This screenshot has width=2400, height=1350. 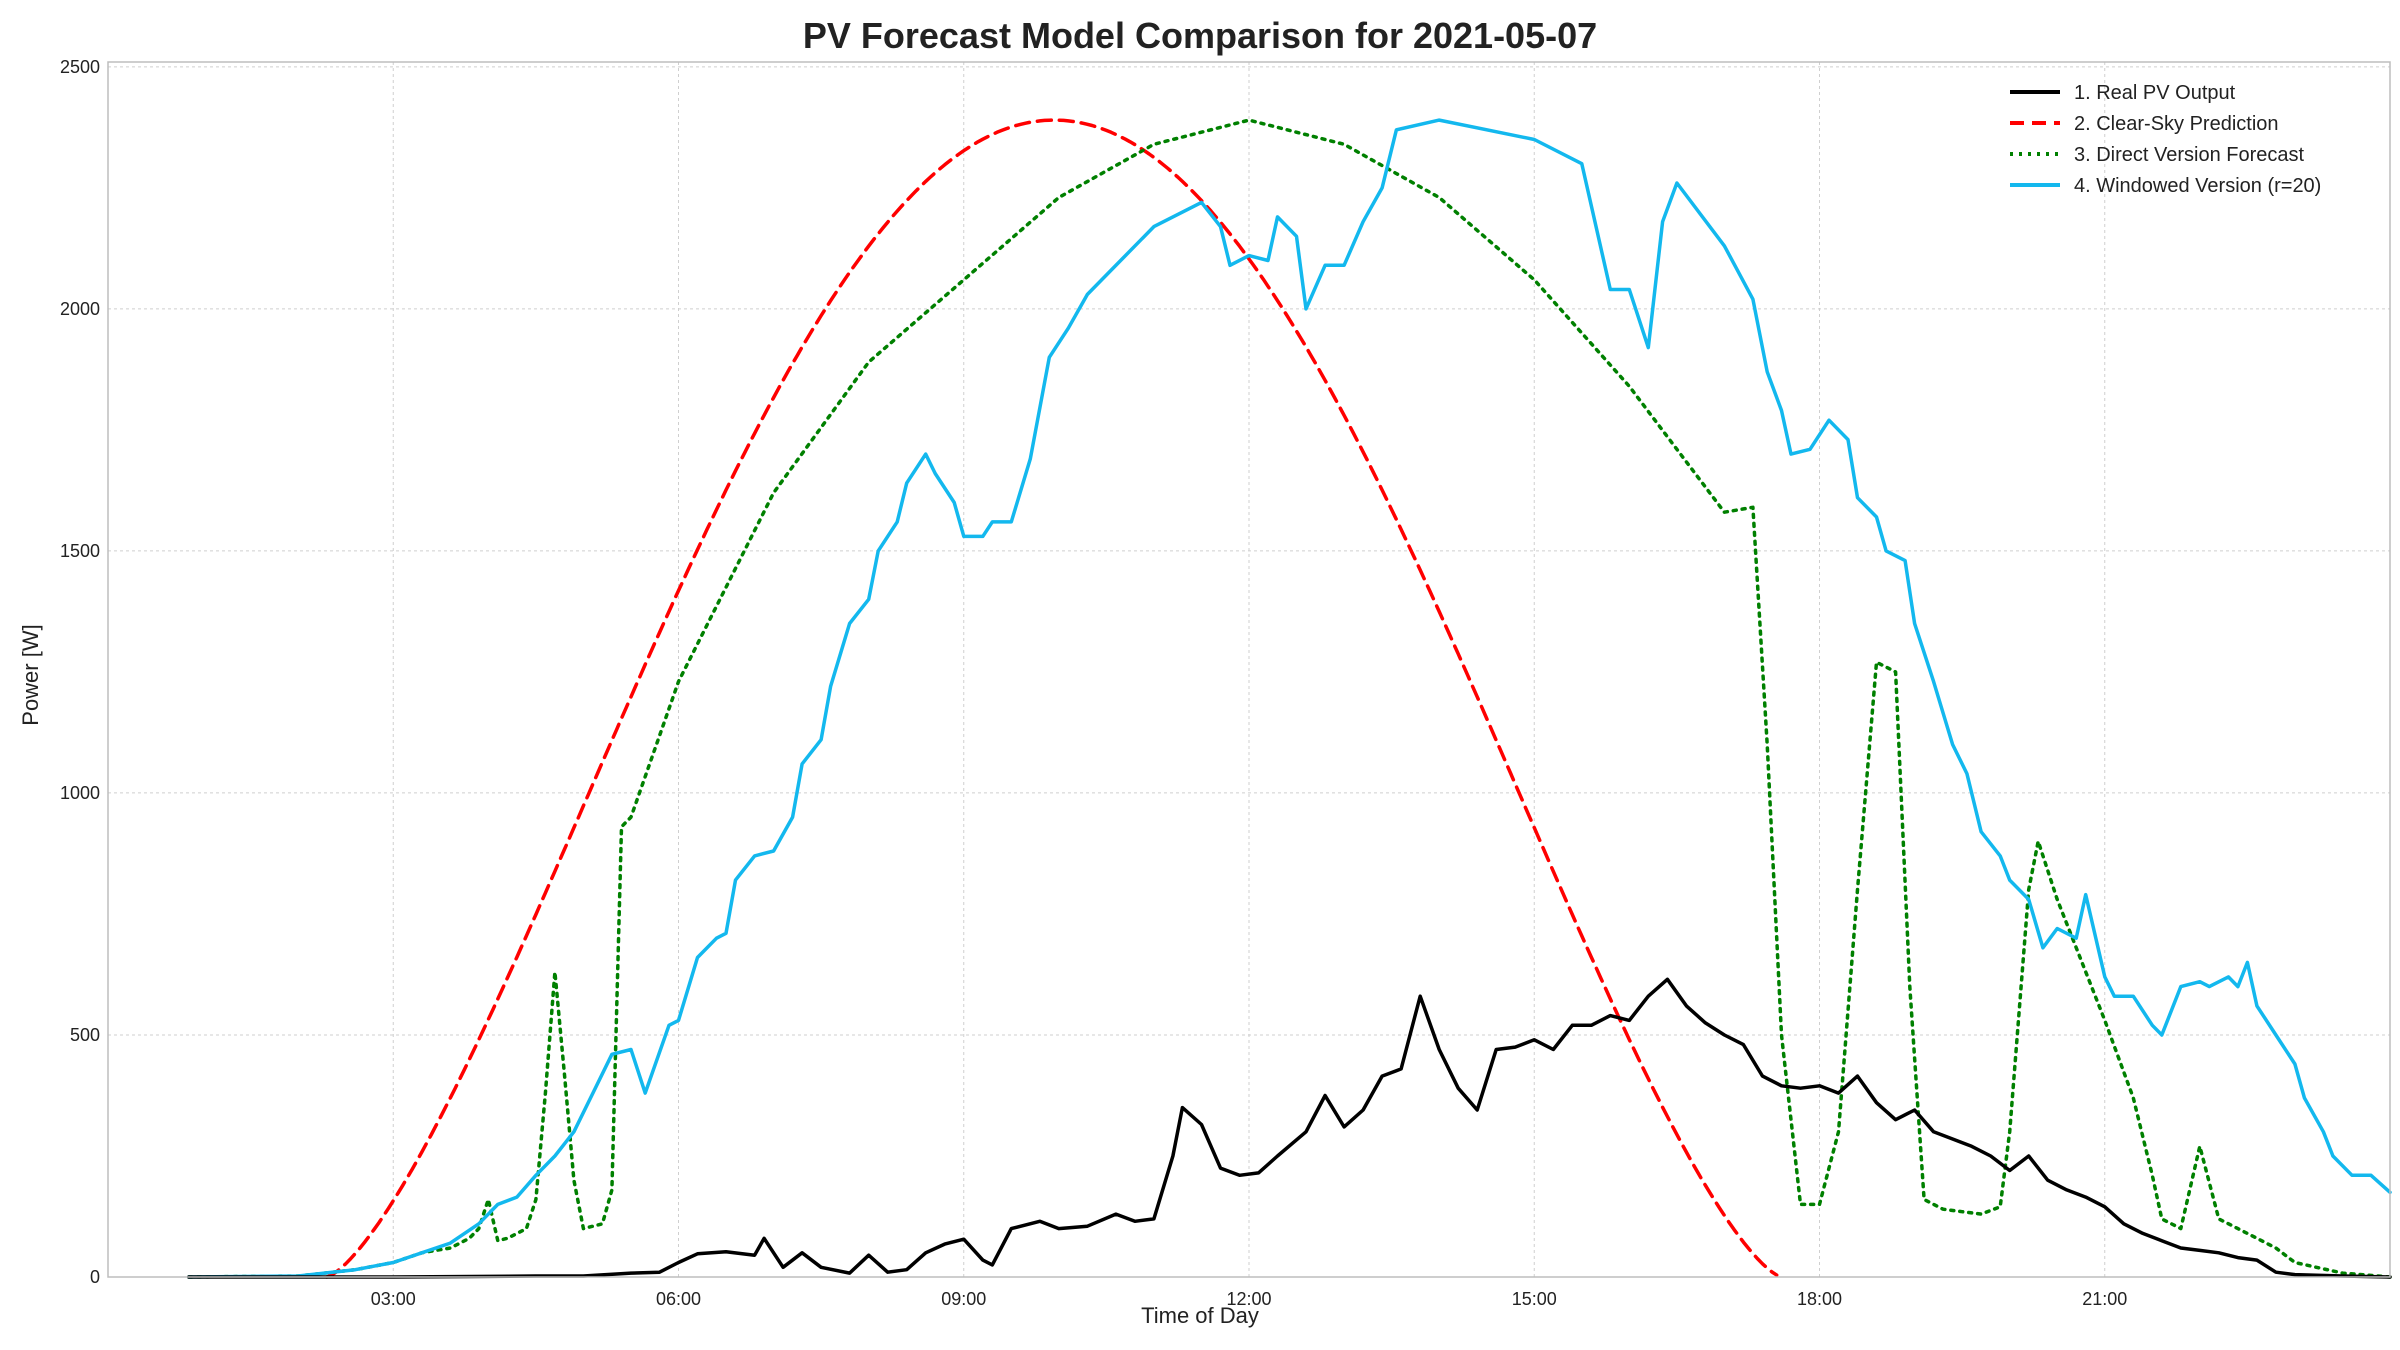 What do you see at coordinates (95, 1277) in the screenshot?
I see `y-tick-label: 0` at bounding box center [95, 1277].